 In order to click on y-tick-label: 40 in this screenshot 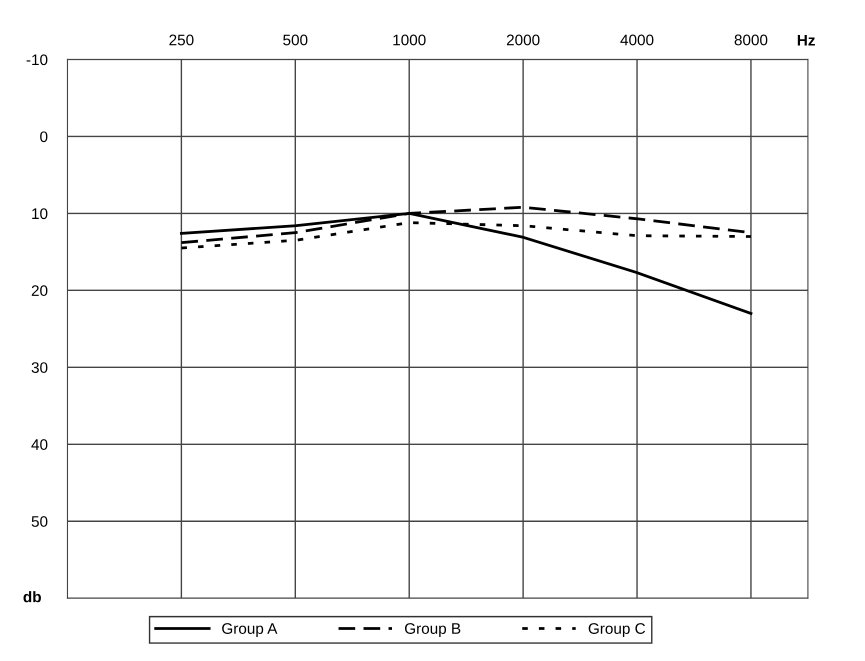, I will do `click(39, 444)`.